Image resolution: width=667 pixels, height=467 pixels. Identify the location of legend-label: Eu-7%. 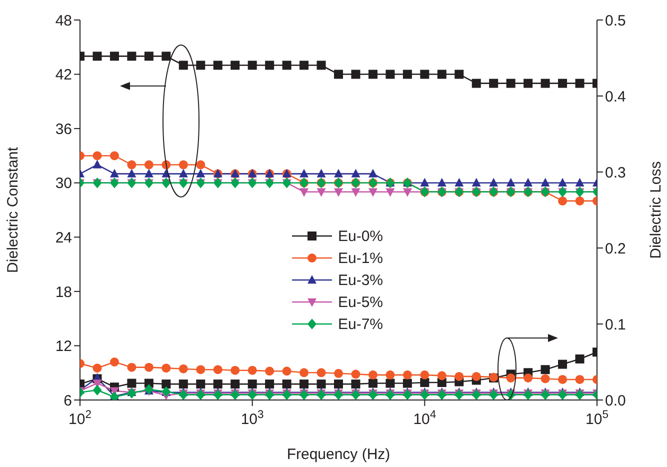
(361, 324).